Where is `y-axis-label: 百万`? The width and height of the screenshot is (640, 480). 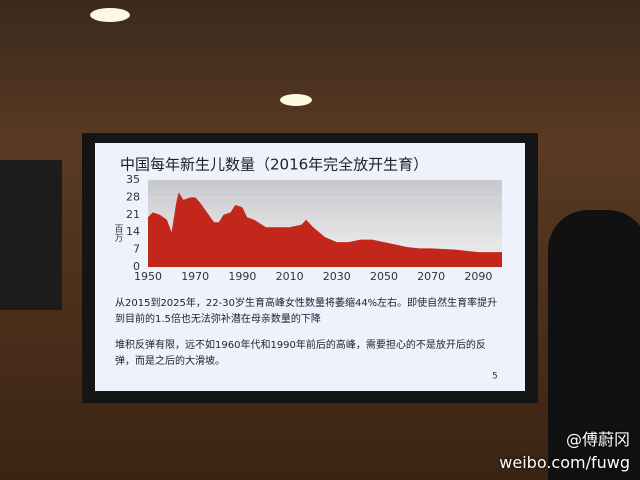 y-axis-label: 百万 is located at coordinates (118, 233).